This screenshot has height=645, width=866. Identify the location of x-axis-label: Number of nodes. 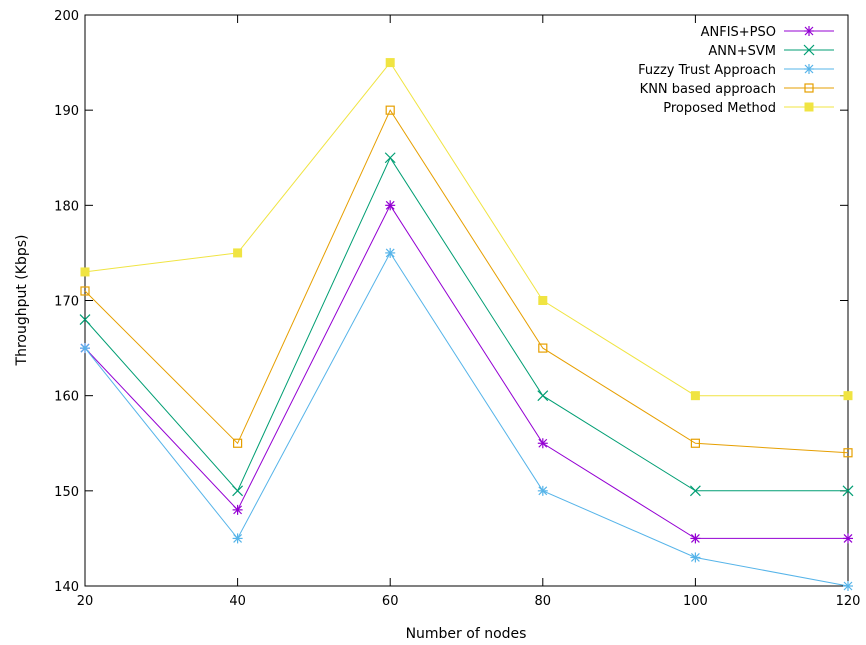
(466, 634).